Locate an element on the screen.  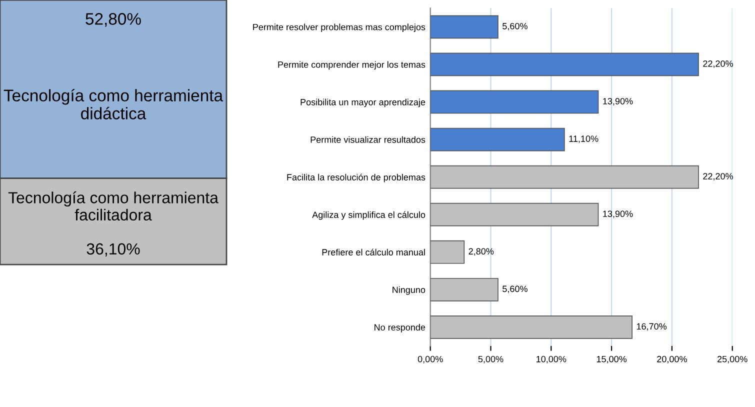
data-label: 16,70% is located at coordinates (651, 327).